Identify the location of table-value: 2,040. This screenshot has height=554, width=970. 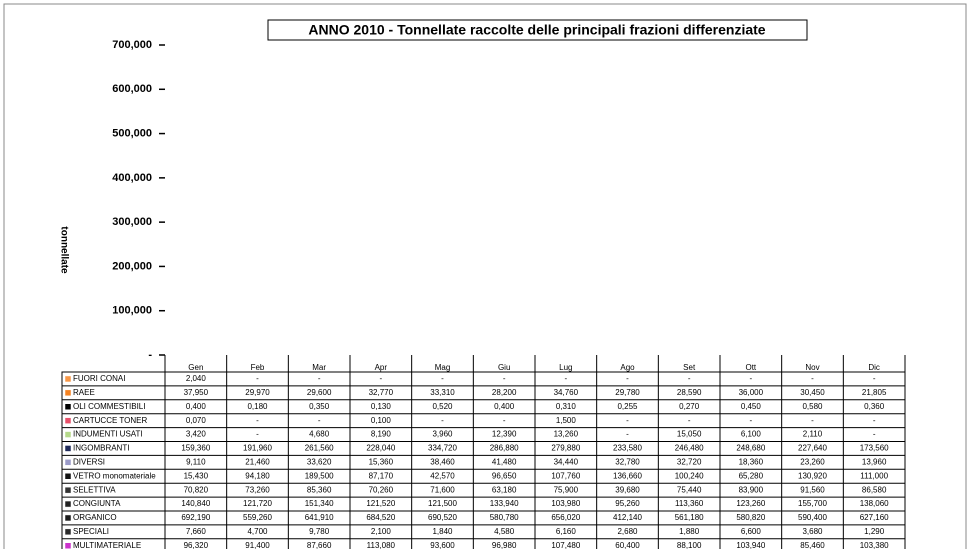
(196, 378).